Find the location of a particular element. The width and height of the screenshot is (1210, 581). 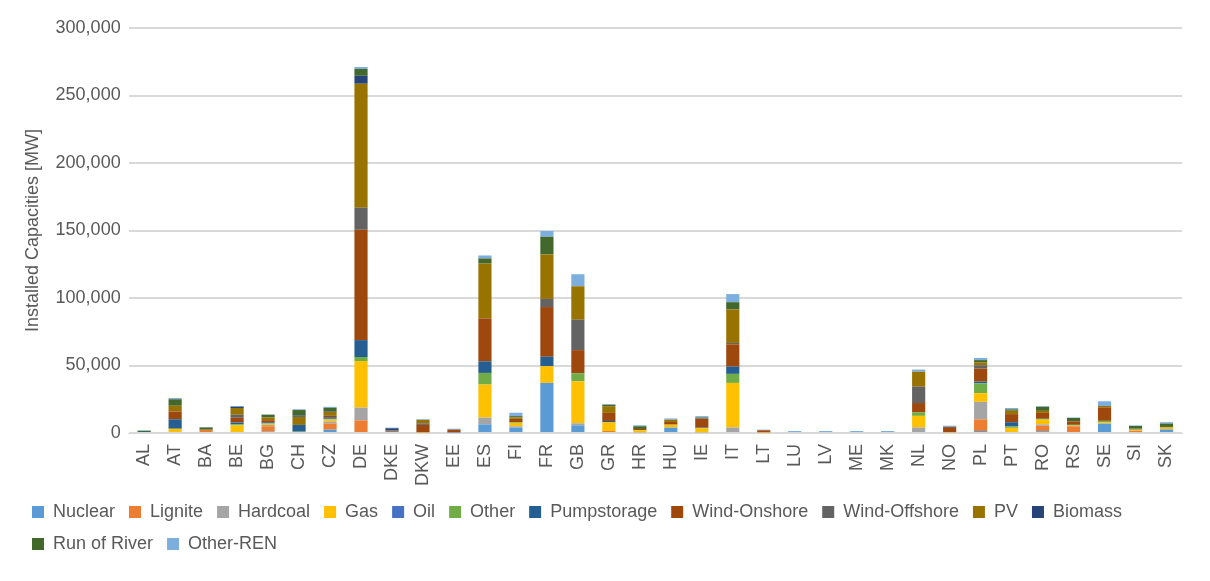

legend-label: Wind-Onshore is located at coordinates (750, 510).